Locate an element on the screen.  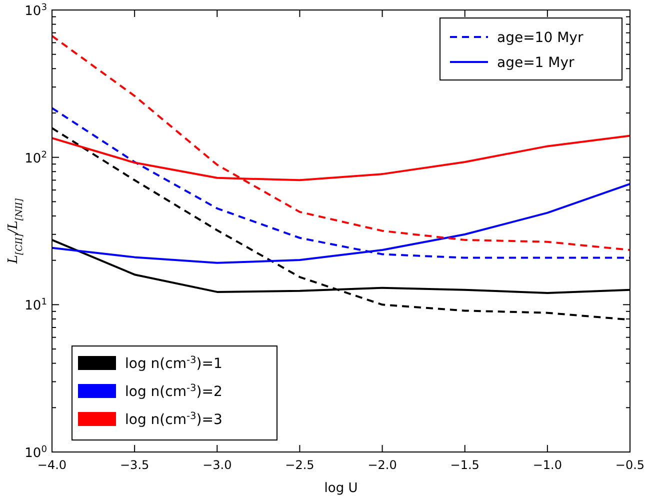
y-tick-label: 10$^{3}$ is located at coordinates (36, 11).